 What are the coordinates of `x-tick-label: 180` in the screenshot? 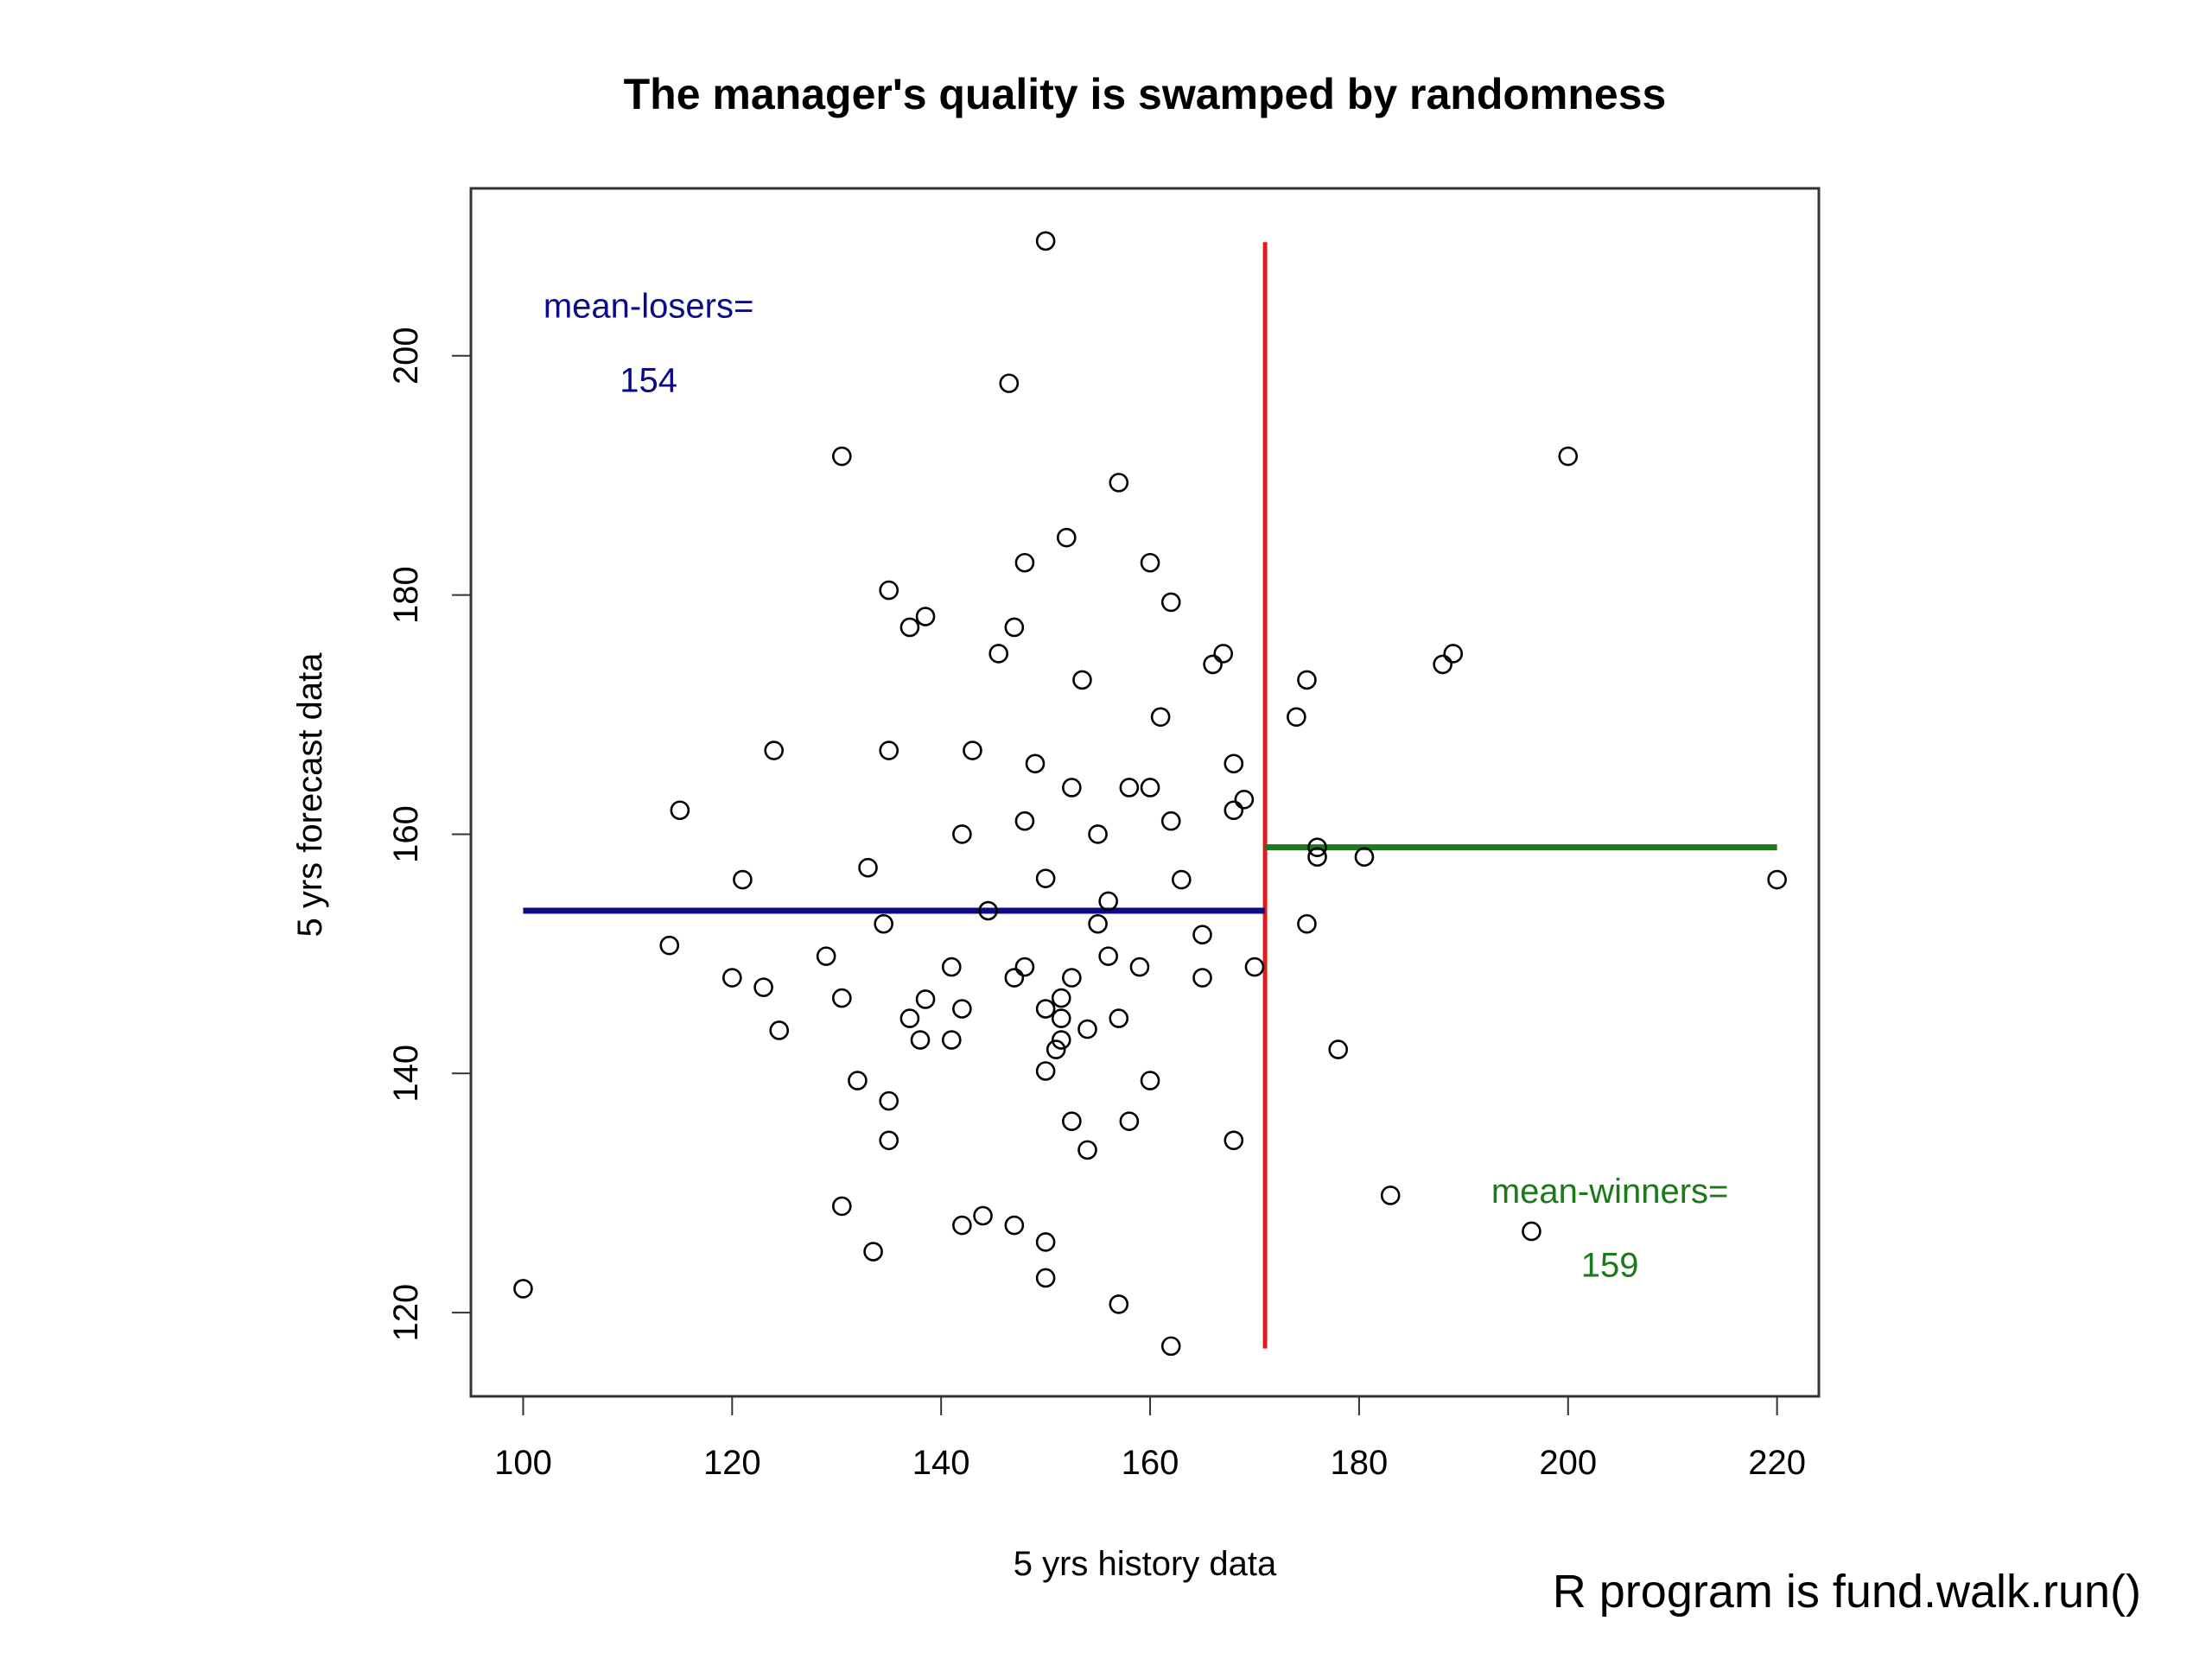 It's located at (1360, 1463).